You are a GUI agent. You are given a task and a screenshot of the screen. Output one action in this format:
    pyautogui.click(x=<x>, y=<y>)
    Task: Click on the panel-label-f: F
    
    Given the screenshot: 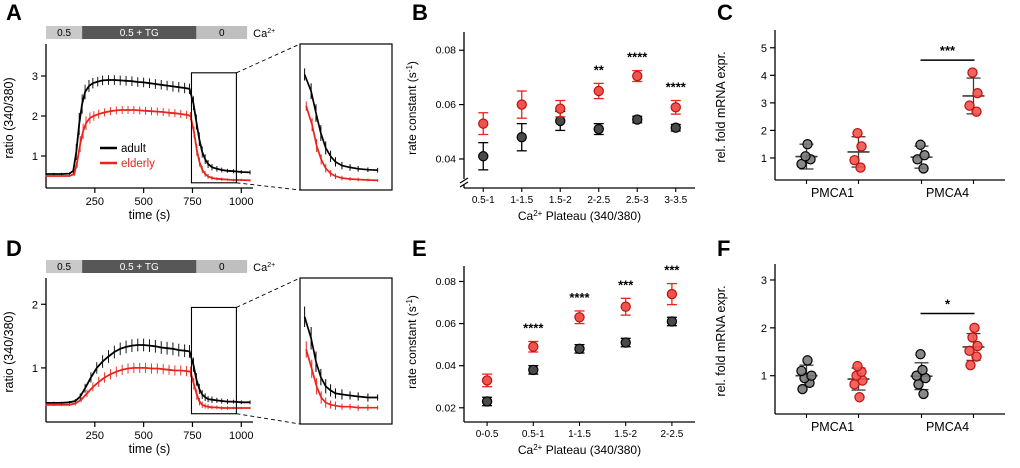 What is the action you would take?
    pyautogui.click(x=724, y=248)
    